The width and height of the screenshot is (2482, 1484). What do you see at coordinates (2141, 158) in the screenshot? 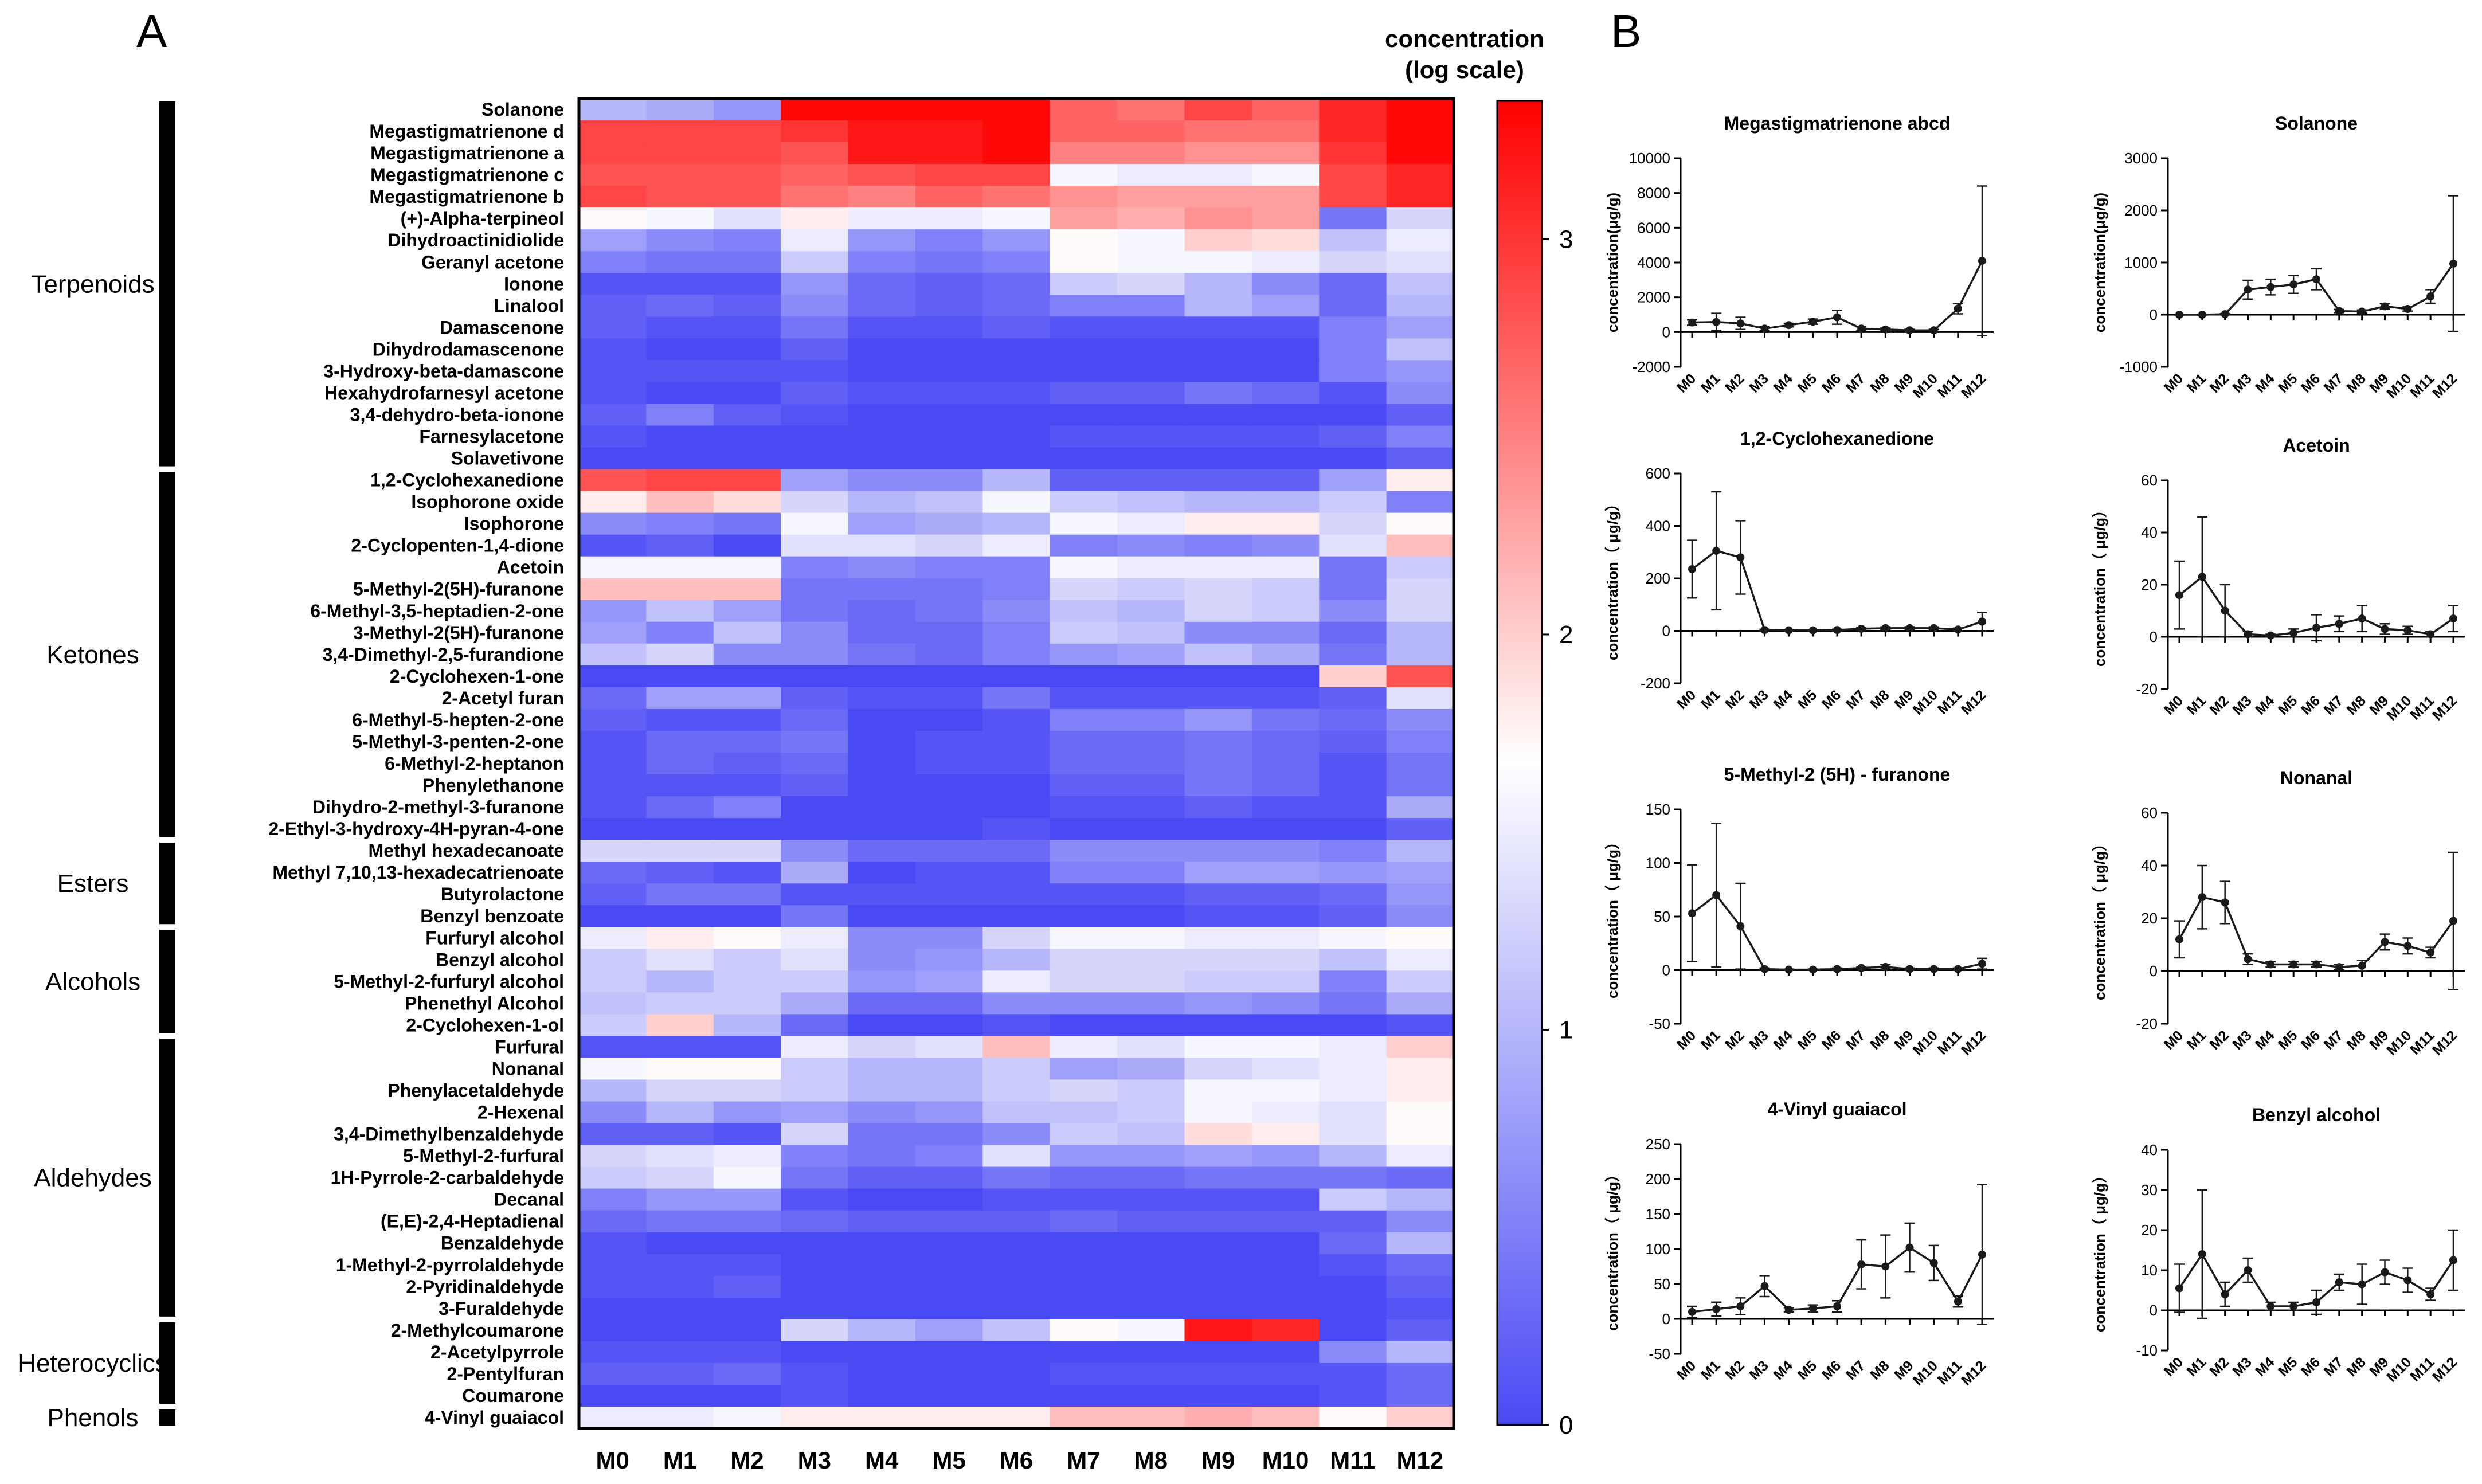
I see `plot-y-tick-label: 3000` at bounding box center [2141, 158].